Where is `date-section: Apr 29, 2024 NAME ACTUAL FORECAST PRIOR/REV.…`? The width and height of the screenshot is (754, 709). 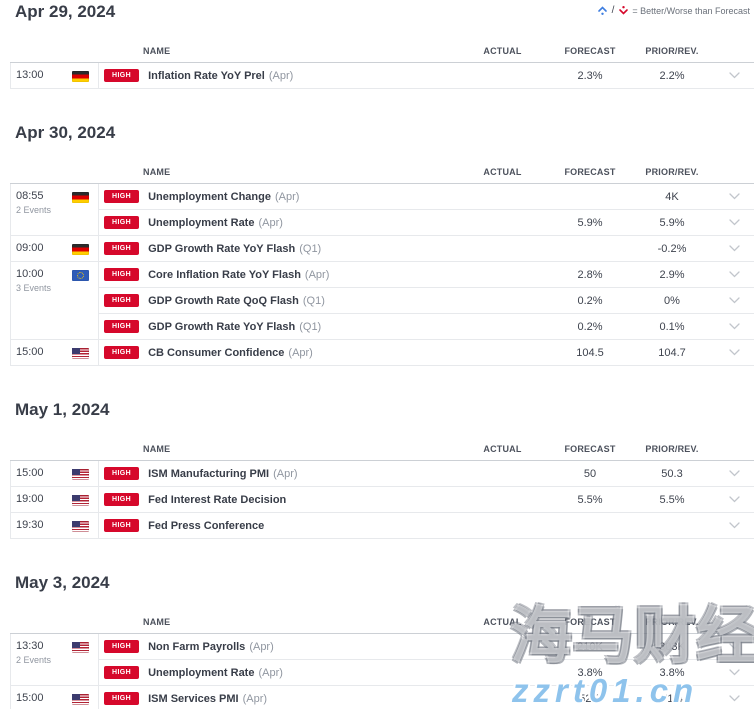 date-section: Apr 29, 2024 NAME ACTUAL FORECAST PRIOR/REV.… is located at coordinates (377, 45).